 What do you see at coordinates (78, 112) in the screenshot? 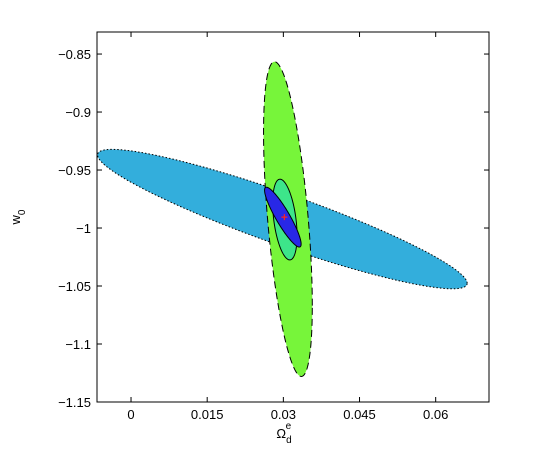
I see `y-tick-label: −0.9` at bounding box center [78, 112].